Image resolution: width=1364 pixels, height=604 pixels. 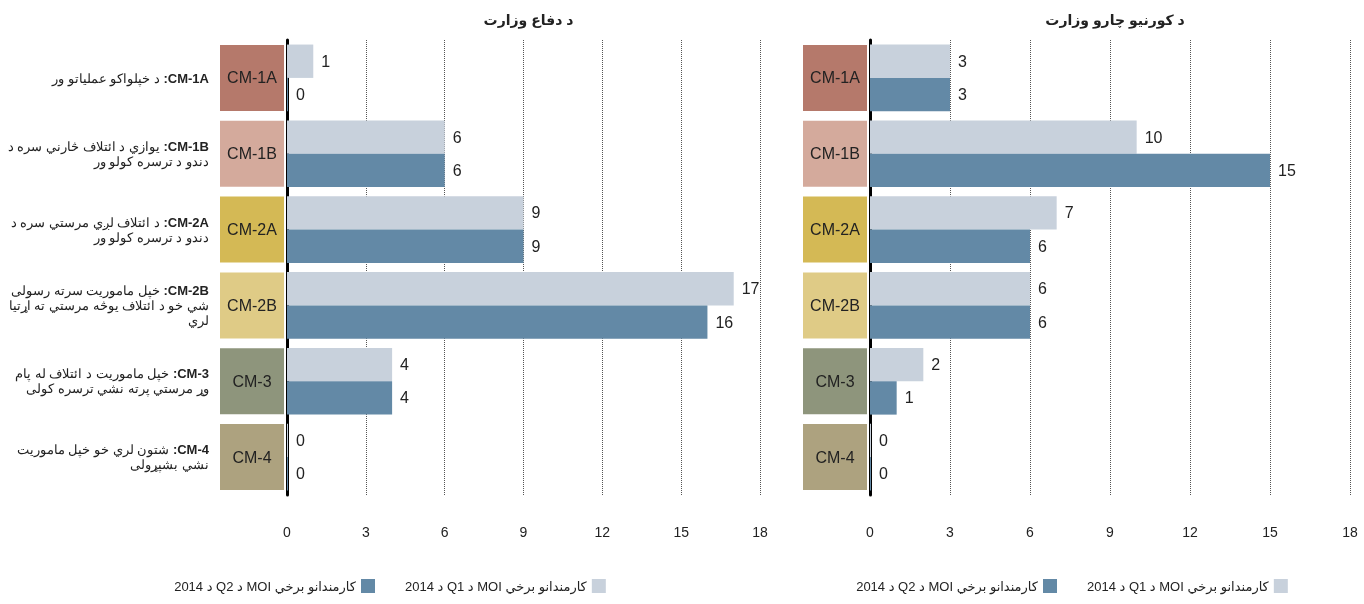 I want to click on data-label: 15, so click(x=1287, y=170).